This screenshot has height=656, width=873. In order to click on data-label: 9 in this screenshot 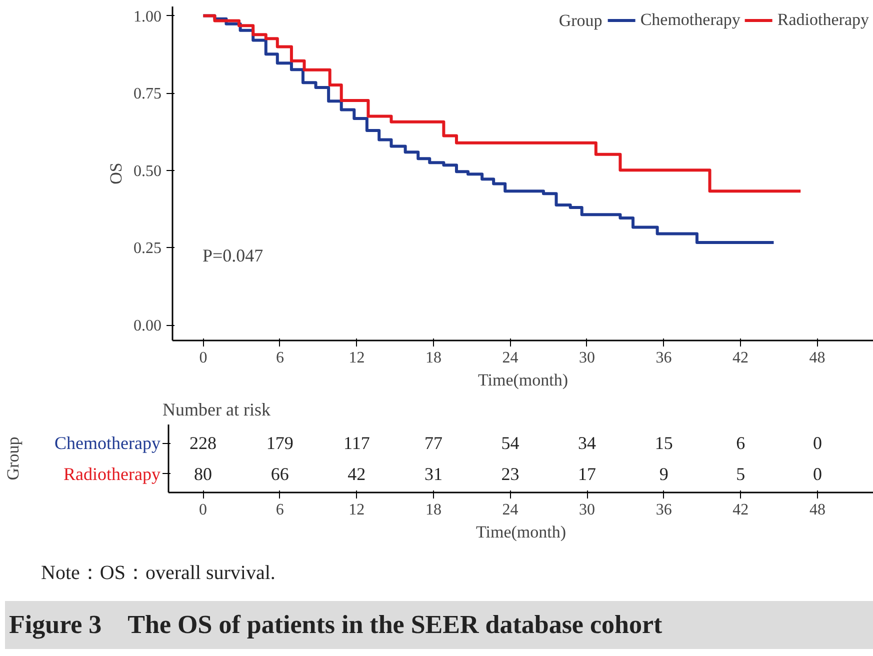, I will do `click(663, 474)`.